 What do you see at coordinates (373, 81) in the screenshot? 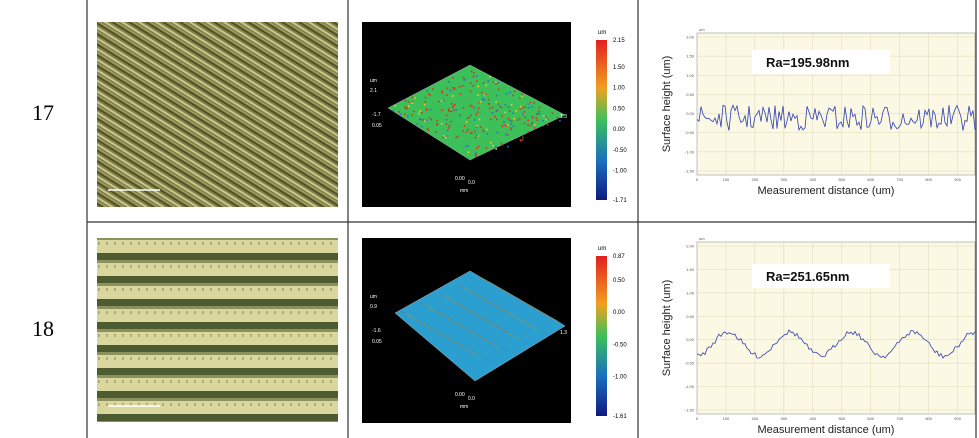
I see `surface-axis-label: um` at bounding box center [373, 81].